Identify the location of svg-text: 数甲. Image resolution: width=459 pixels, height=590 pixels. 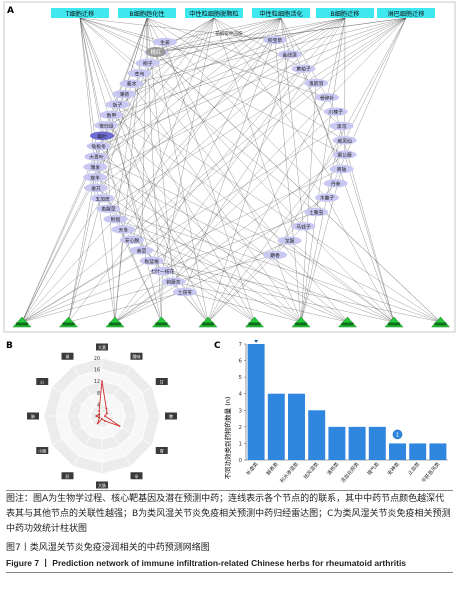
(112, 115).